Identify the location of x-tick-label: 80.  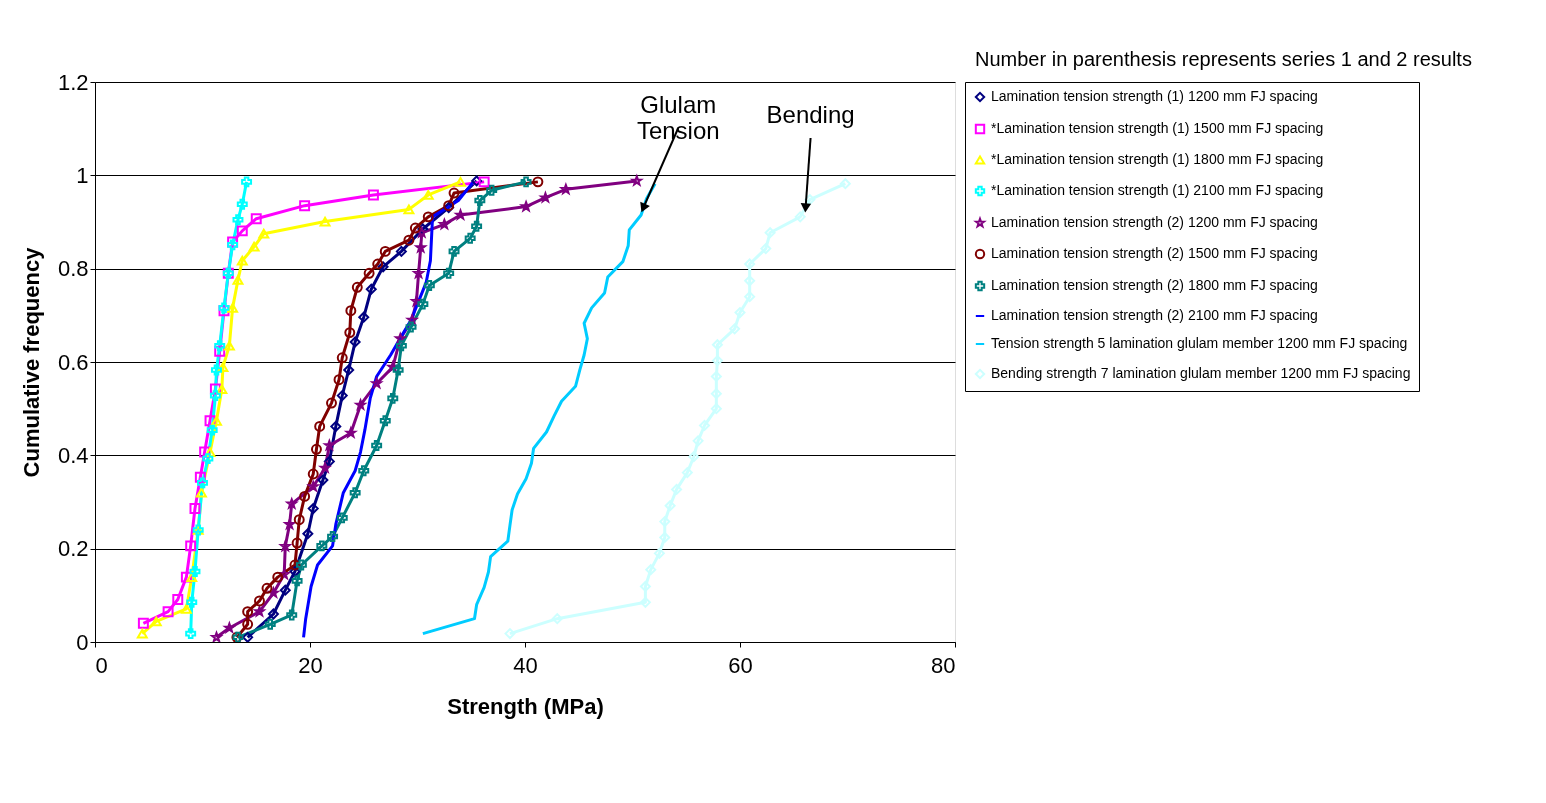
(943, 665).